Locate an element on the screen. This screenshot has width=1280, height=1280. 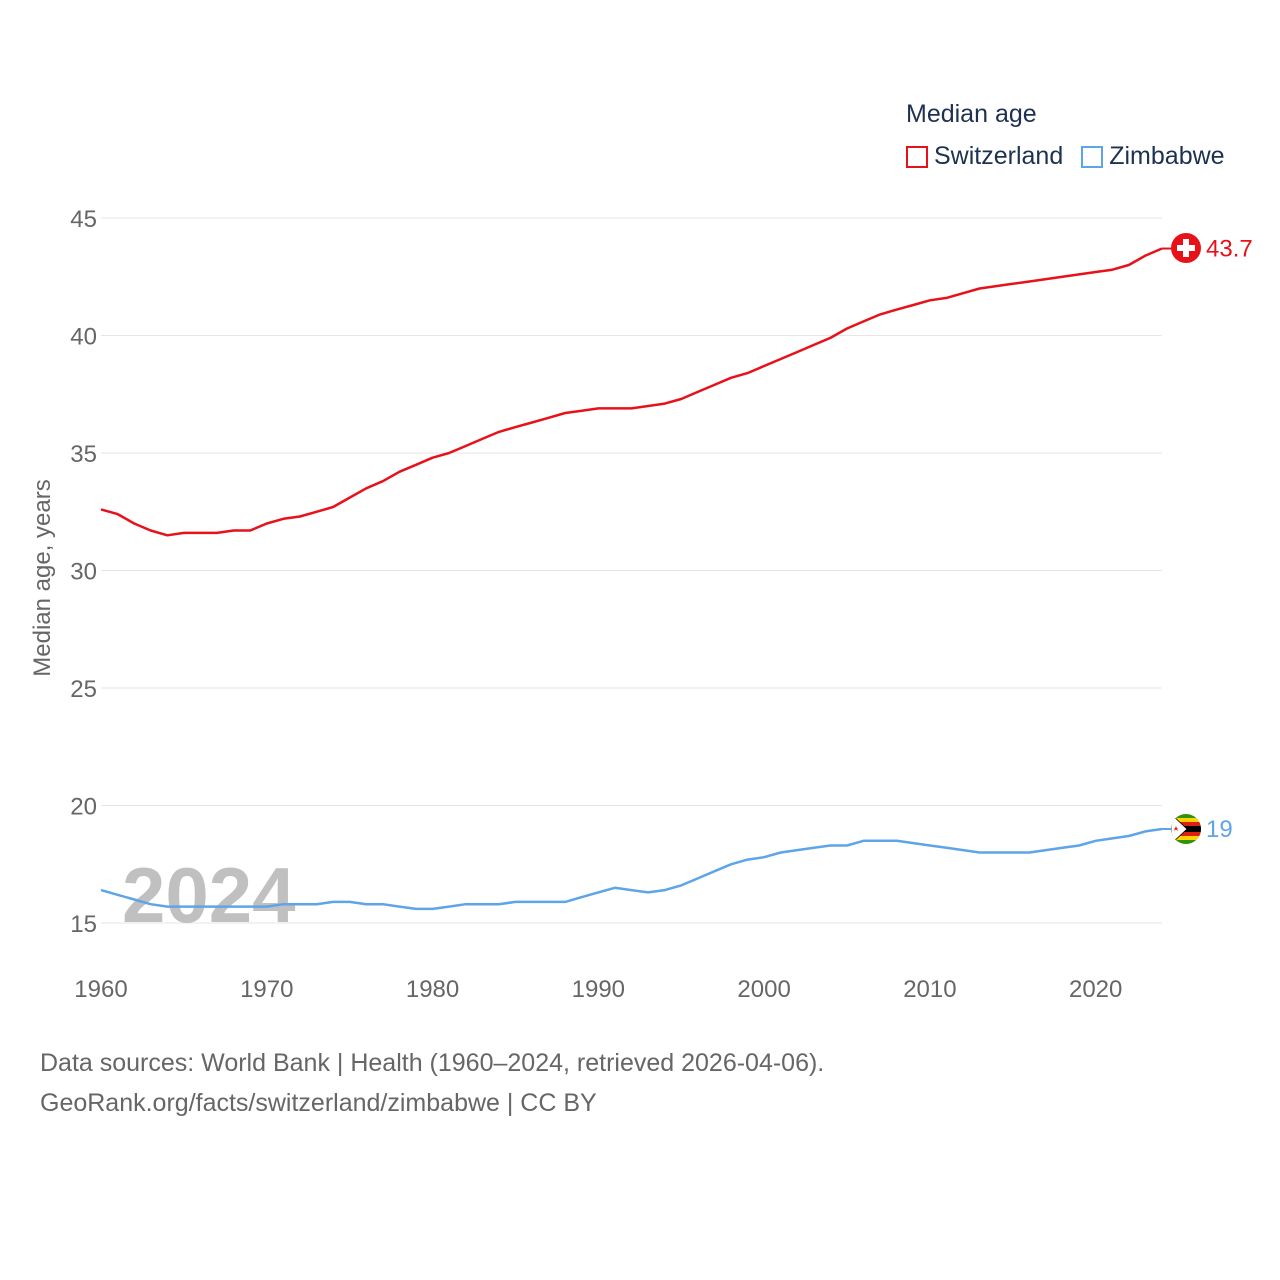
zimbabwe-flag-icon is located at coordinates (1186, 829).